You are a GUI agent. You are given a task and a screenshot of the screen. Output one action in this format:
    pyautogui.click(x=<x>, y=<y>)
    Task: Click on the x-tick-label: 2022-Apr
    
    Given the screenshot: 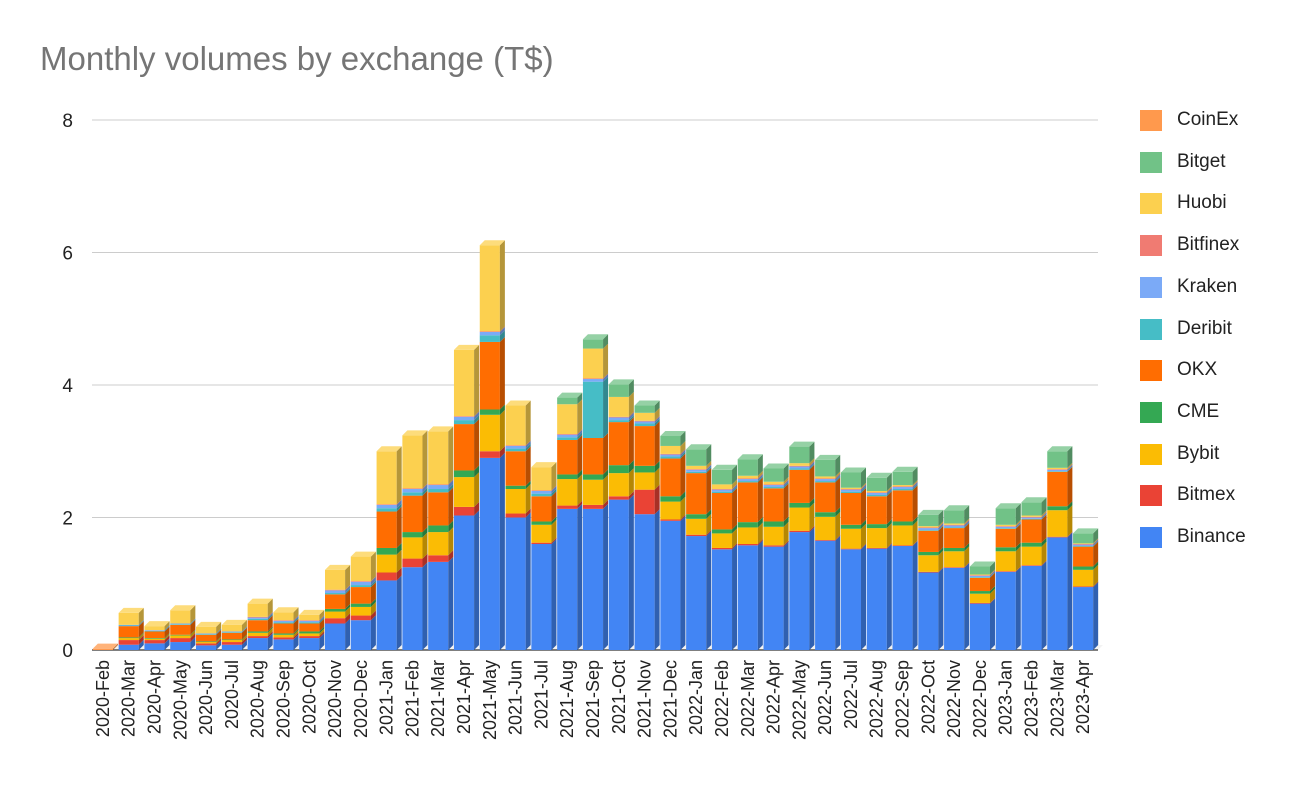 What is the action you would take?
    pyautogui.click(x=774, y=697)
    